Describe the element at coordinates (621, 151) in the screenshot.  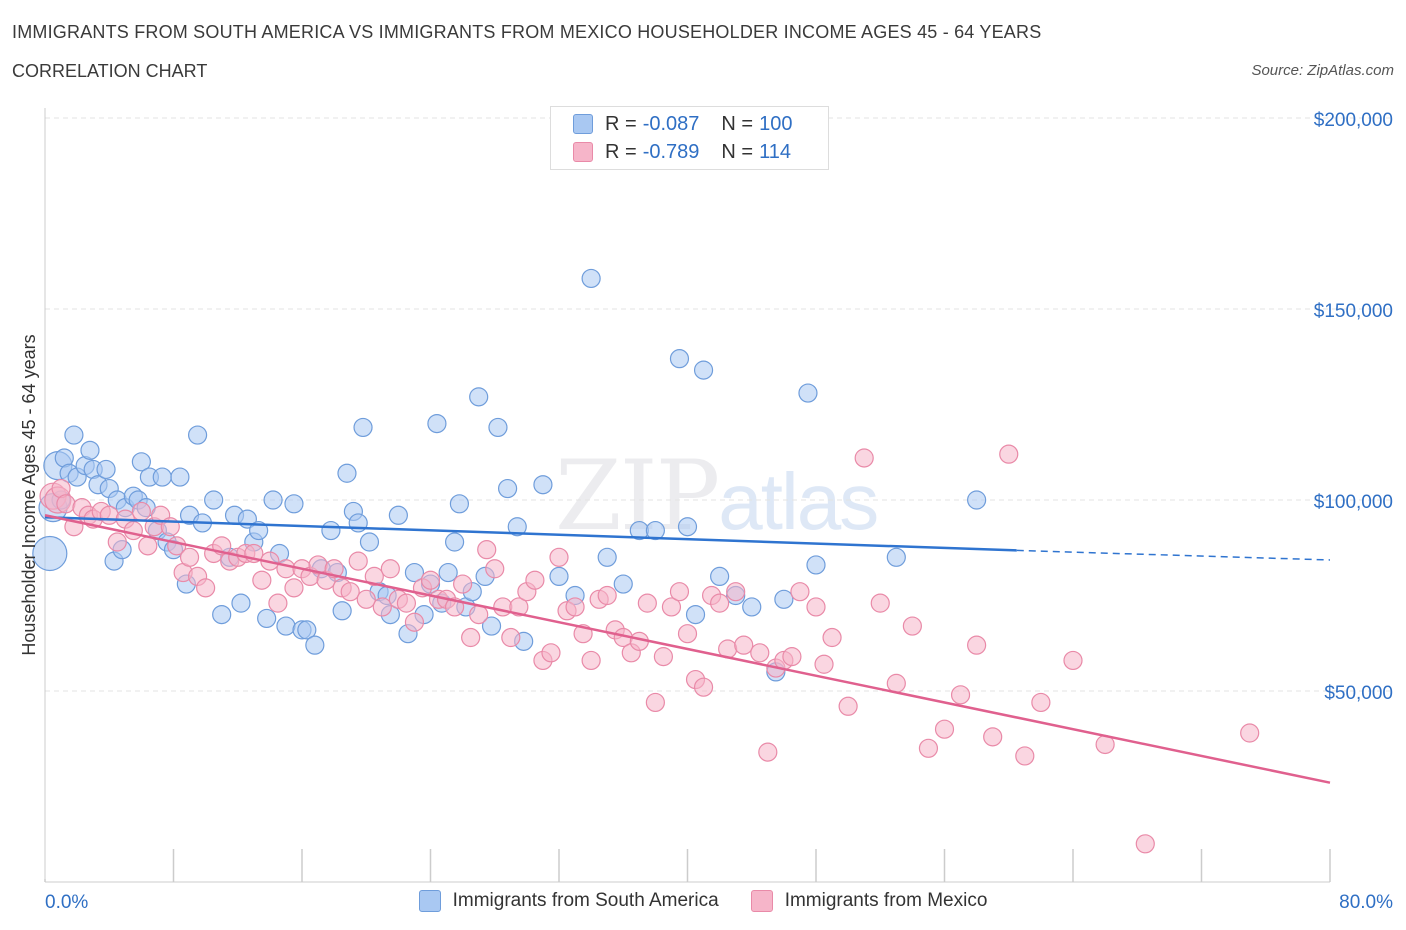
I see `legend-r-label: R =` at that location.